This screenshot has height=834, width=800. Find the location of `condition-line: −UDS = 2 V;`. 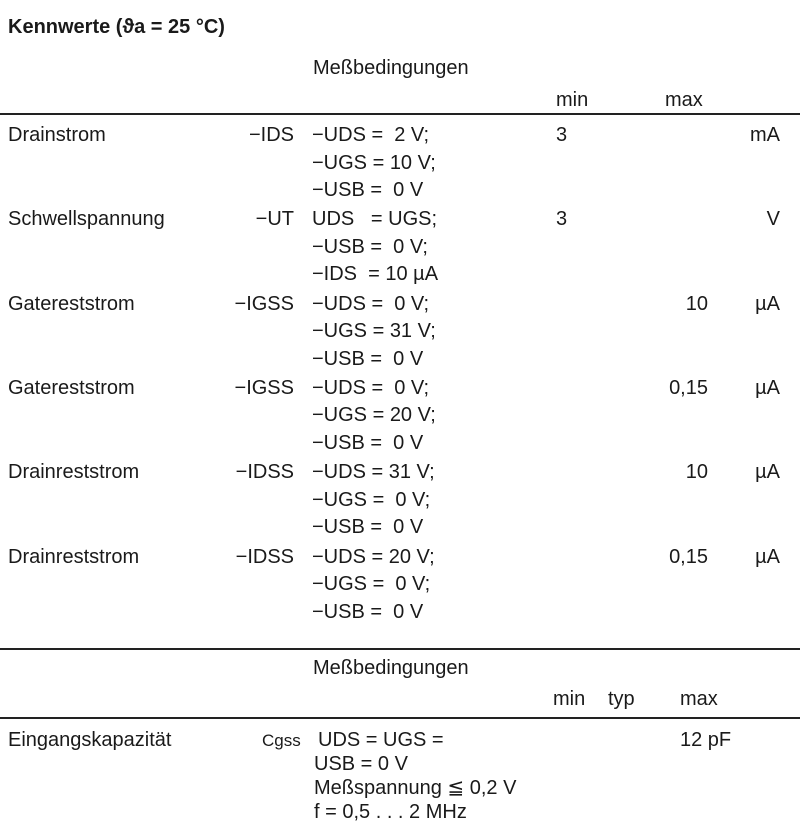

condition-line: −UDS = 2 V; is located at coordinates (371, 135).